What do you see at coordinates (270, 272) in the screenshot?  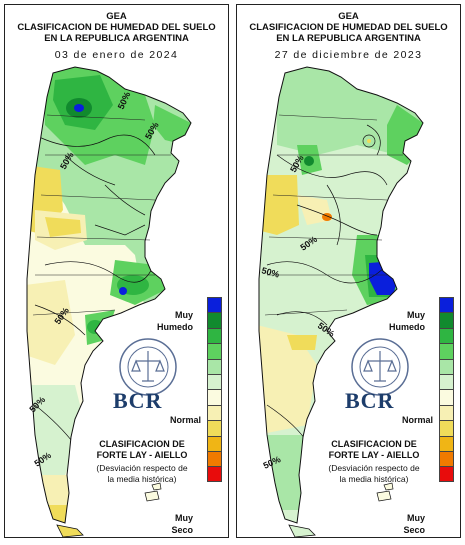 I see `isoline-label: 50%` at bounding box center [270, 272].